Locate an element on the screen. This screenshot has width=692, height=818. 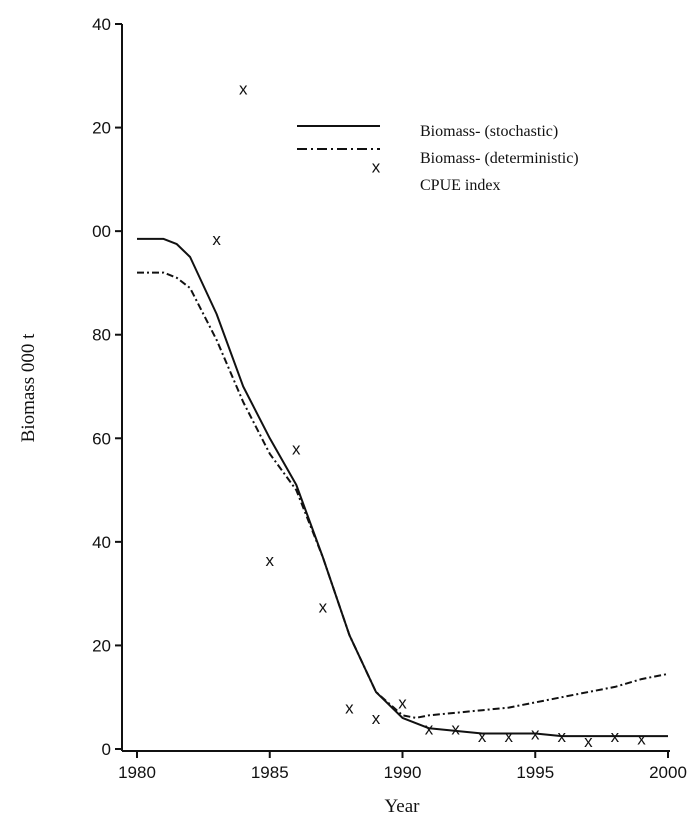
y-axis-title: Biomass 000 t is located at coordinates (28, 387).